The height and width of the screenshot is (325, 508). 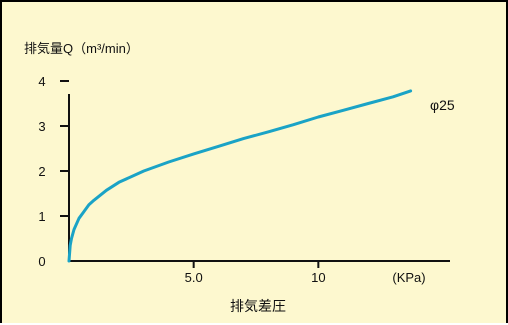 I want to click on y-axis-label: 排気量Q（m³/min）, so click(x=81, y=48).